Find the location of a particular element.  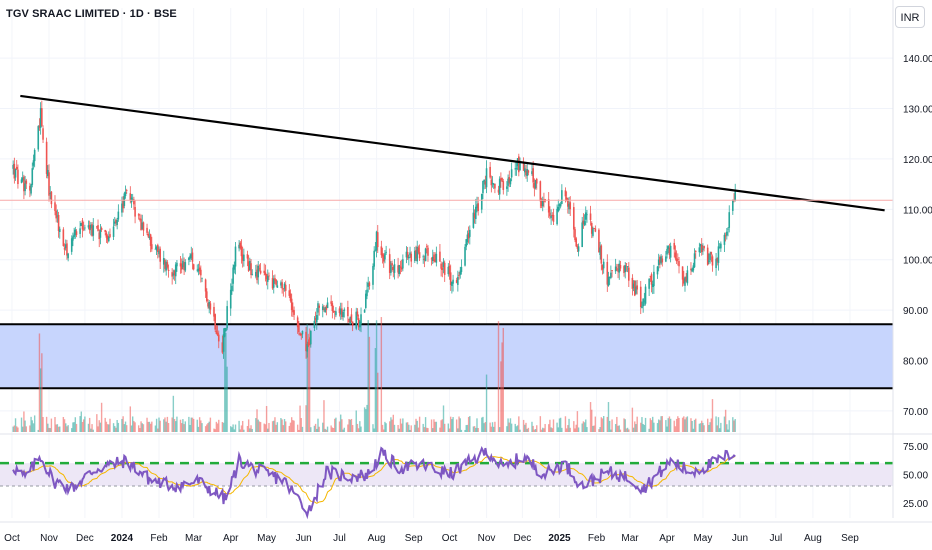

price-tick-label: 80.00 is located at coordinates (915, 361).